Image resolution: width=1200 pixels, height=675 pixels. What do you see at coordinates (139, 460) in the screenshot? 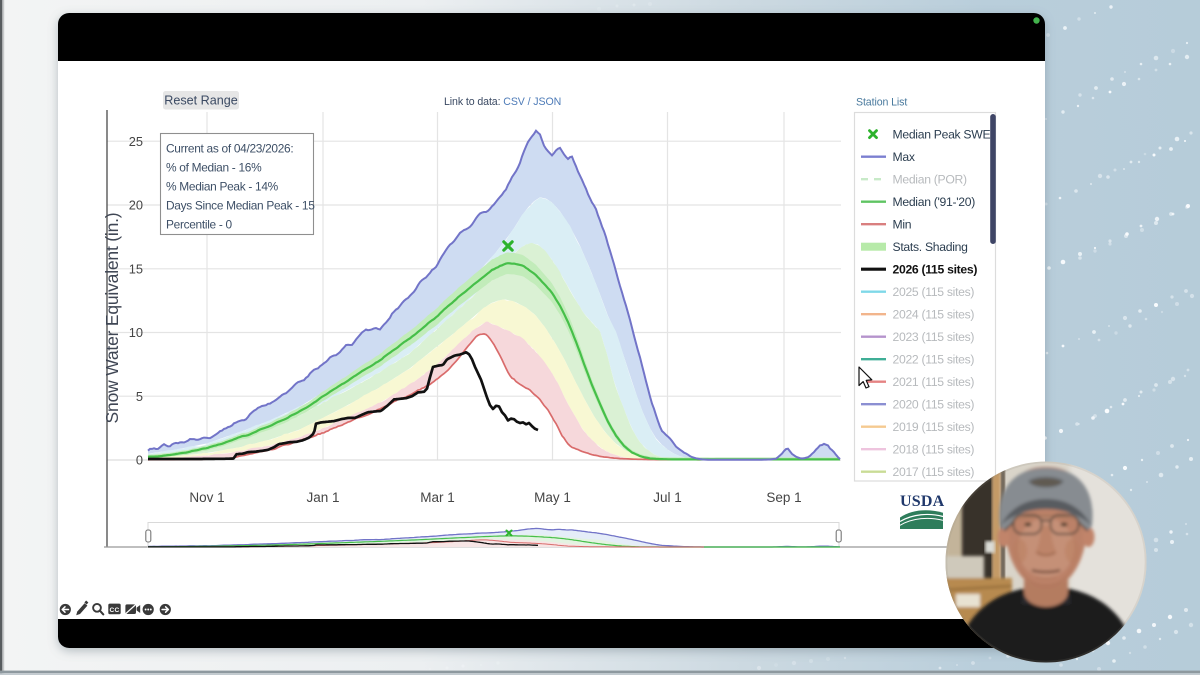
I see `svg-text: 0` at bounding box center [139, 460].